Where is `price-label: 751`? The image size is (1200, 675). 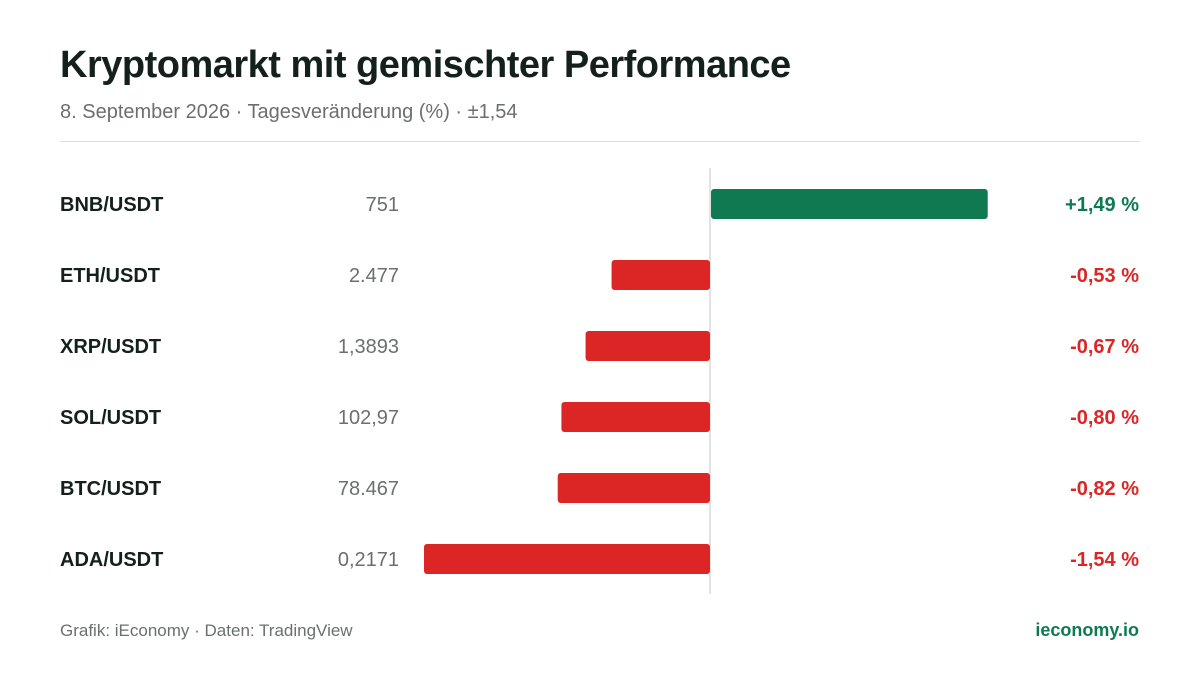 price-label: 751 is located at coordinates (382, 205).